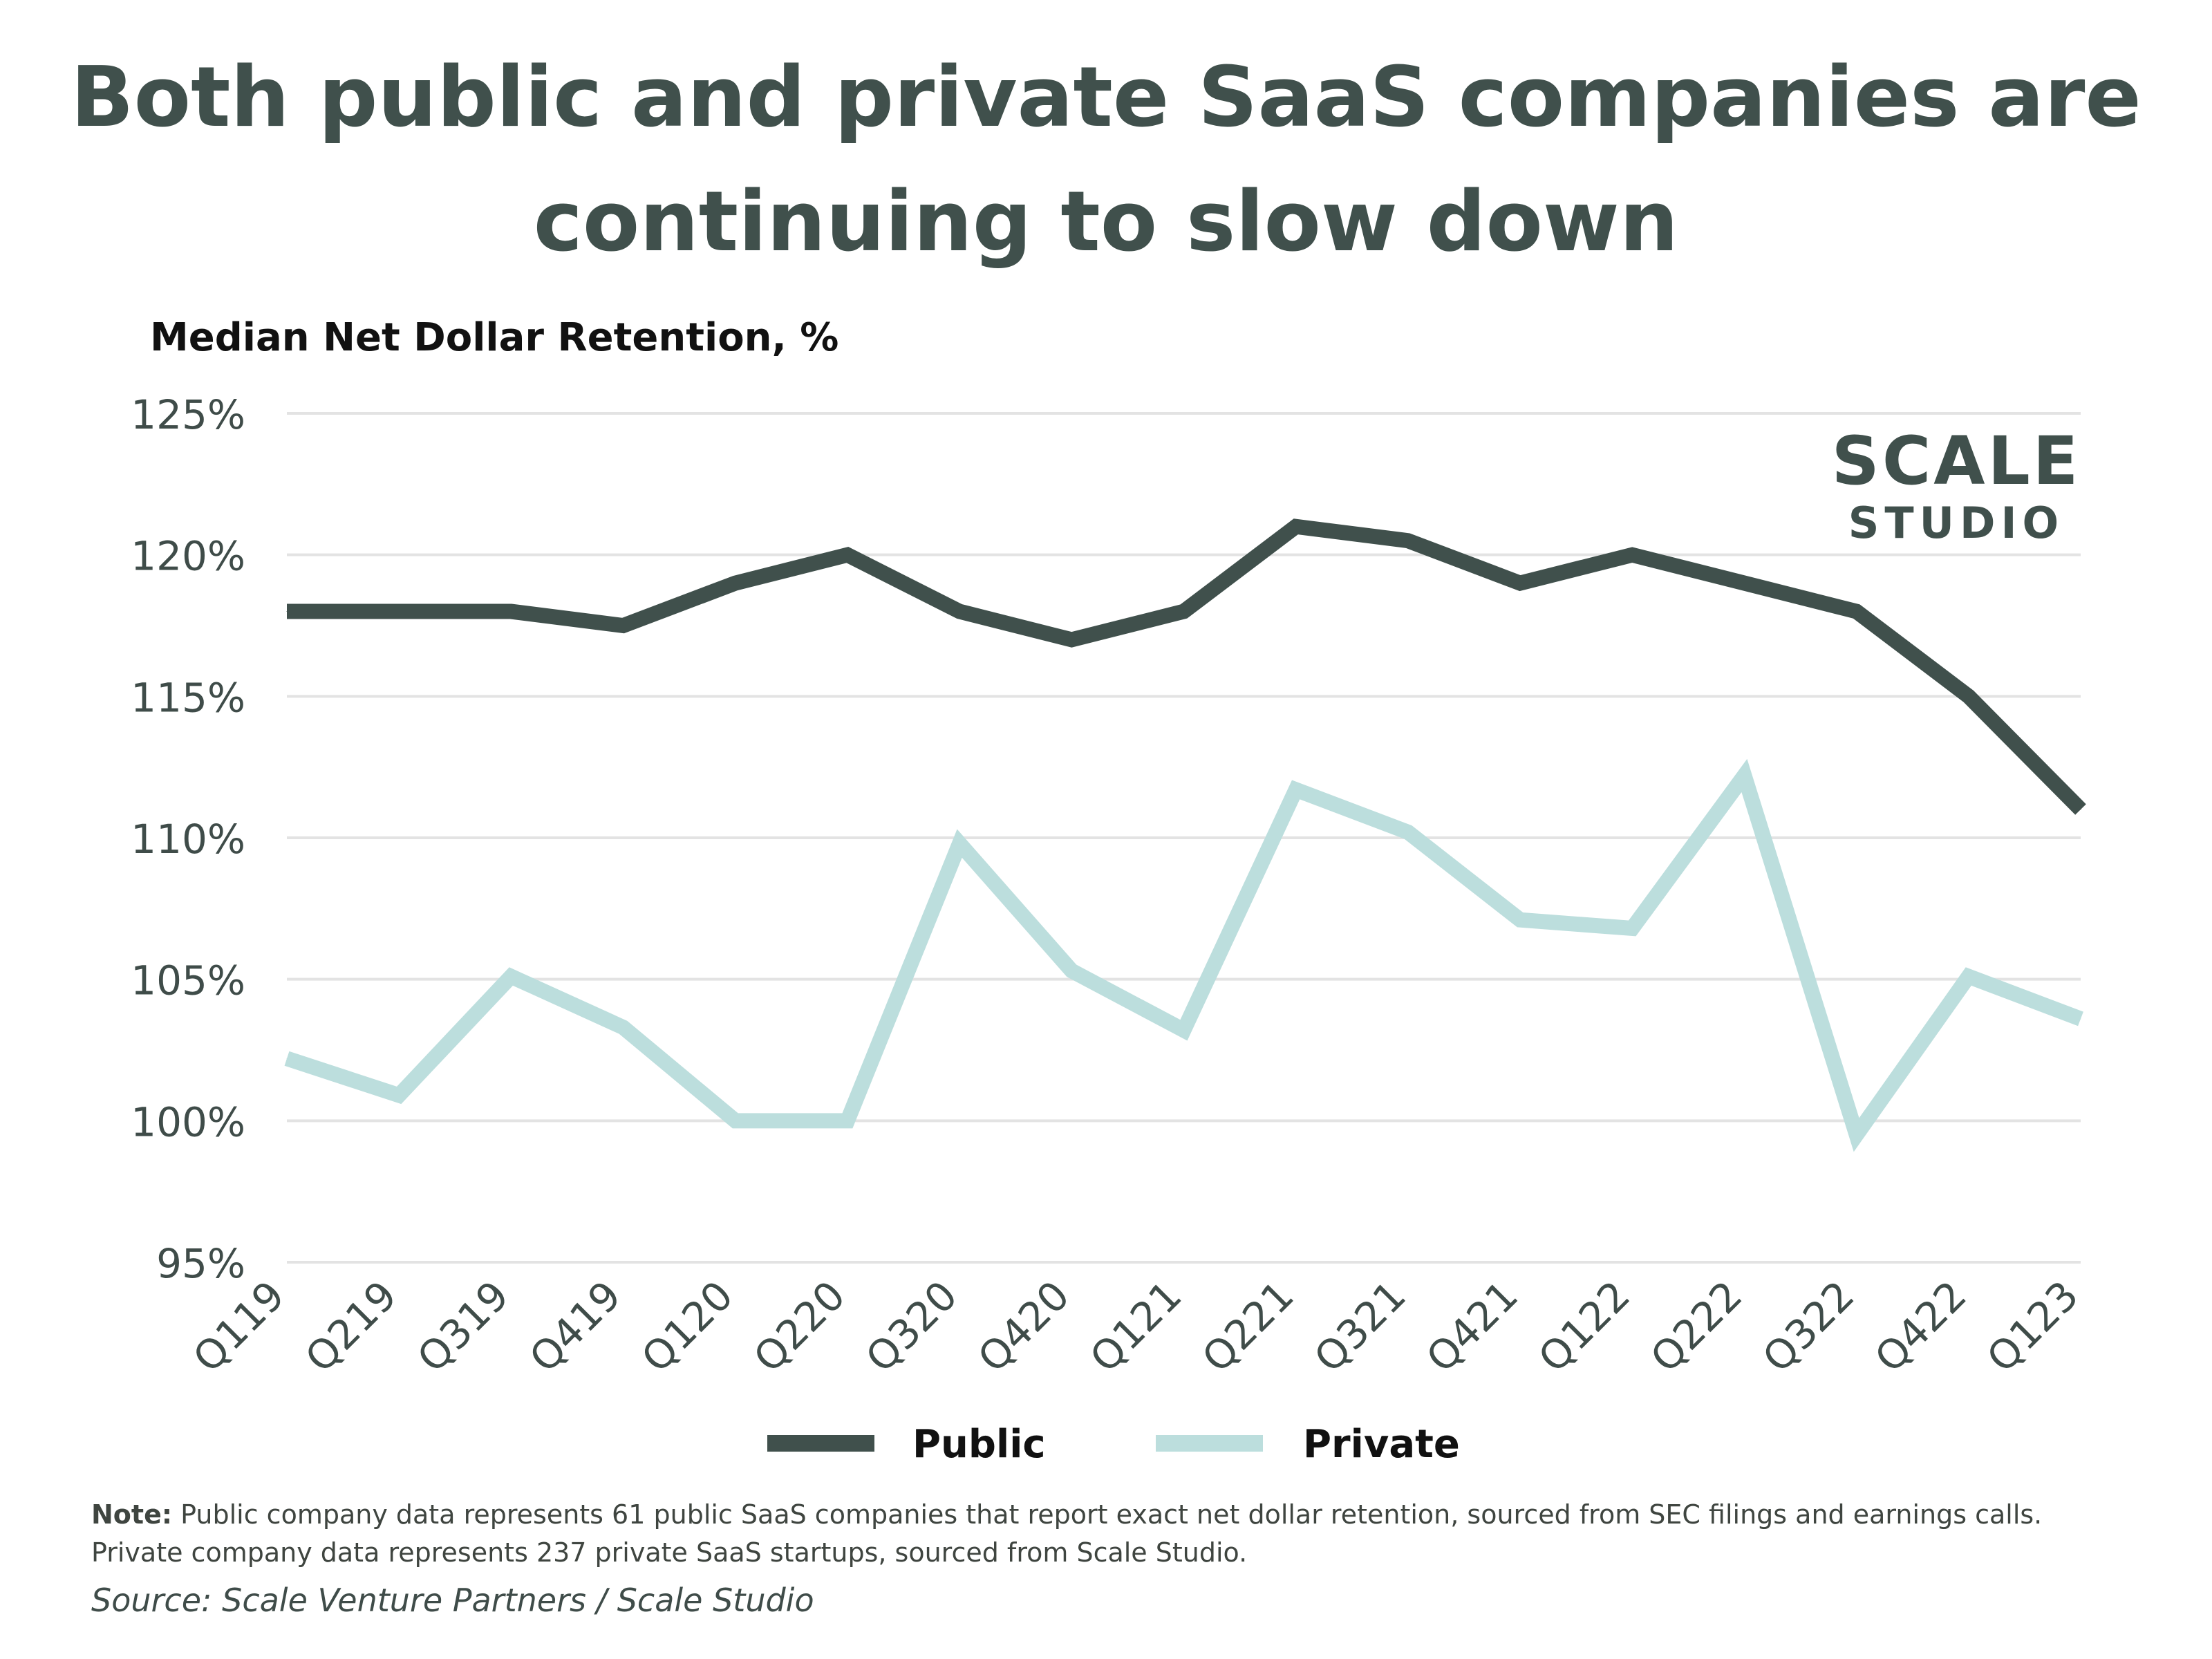 This screenshot has width=2212, height=1659. I want to click on x-tick-label: Q320, so click(911, 1327).